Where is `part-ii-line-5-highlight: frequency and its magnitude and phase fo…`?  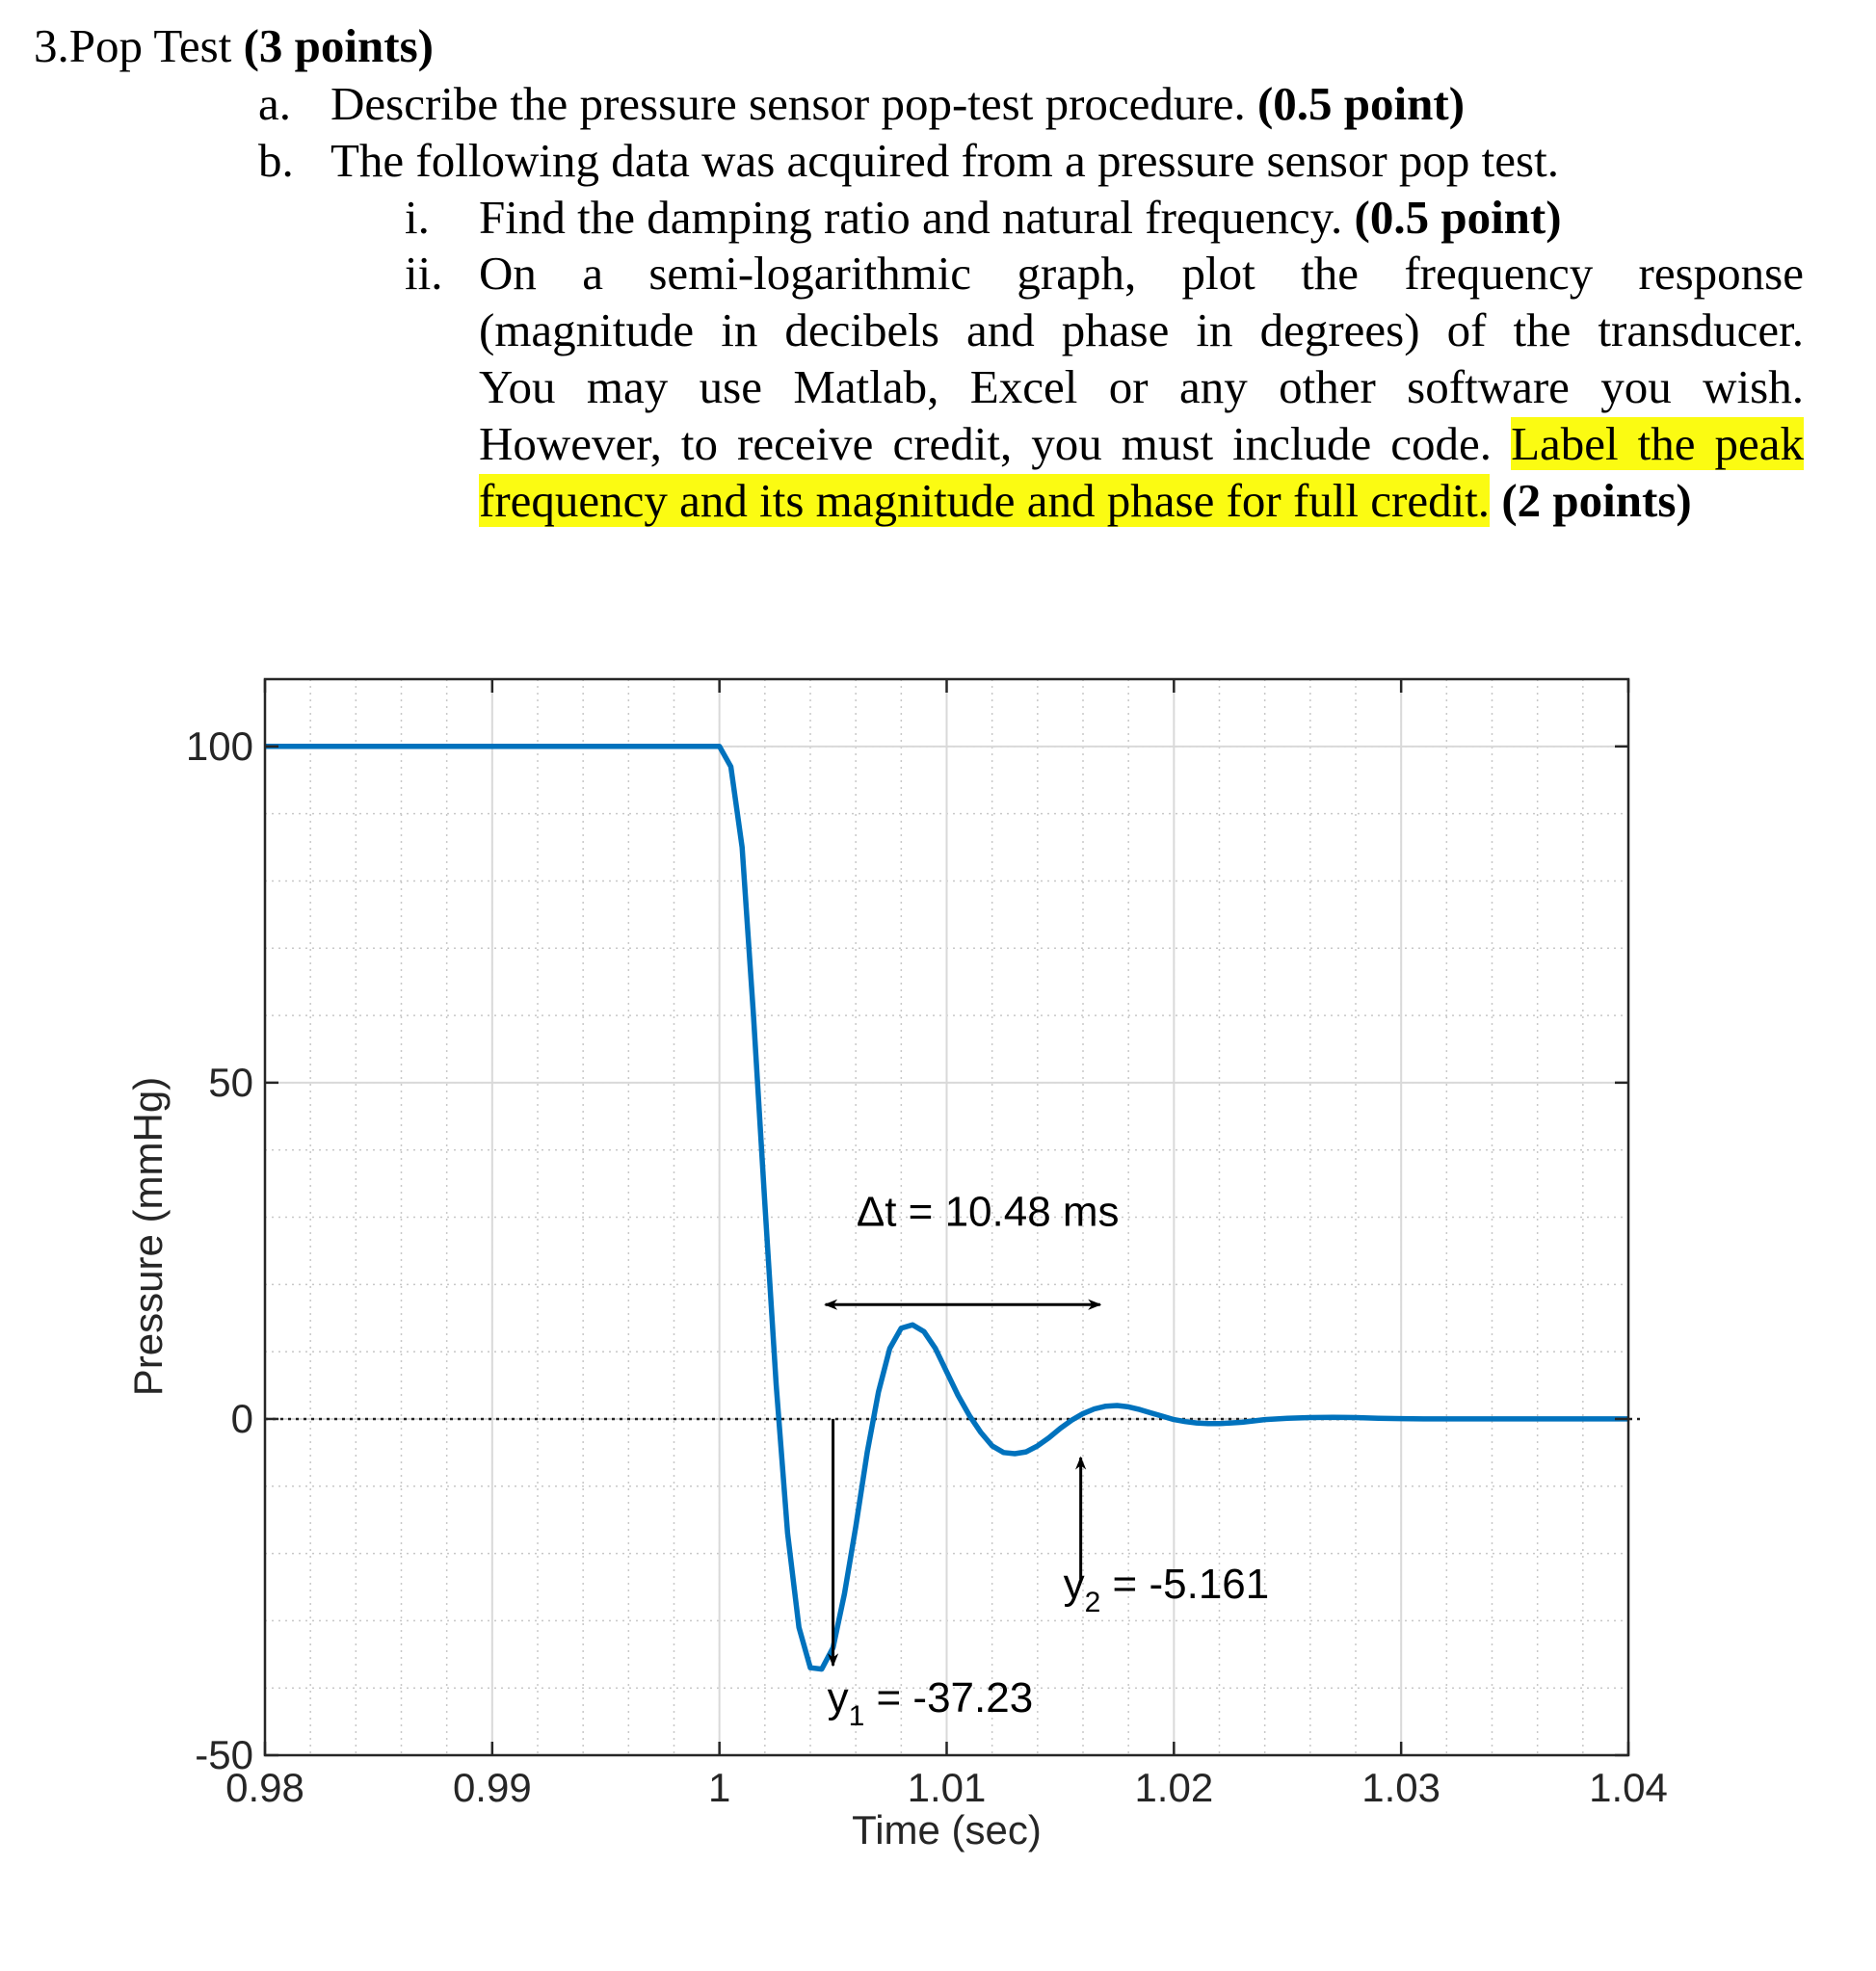
part-ii-line-5-highlight: frequency and its magnitude and phase fo… is located at coordinates (985, 501).